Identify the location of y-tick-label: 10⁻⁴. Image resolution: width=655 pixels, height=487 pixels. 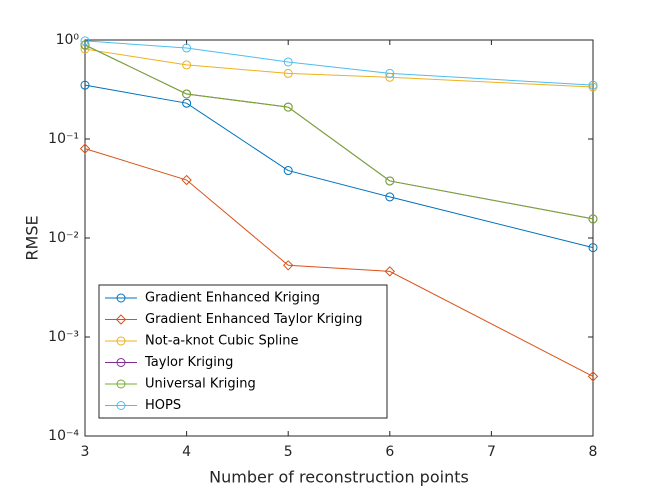
(63, 436).